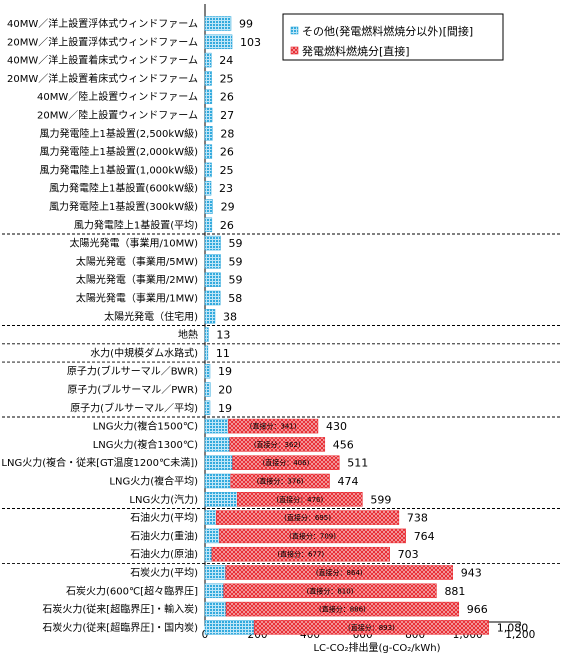  What do you see at coordinates (164, 535) in the screenshot?
I see `category-label: 石油火力(重油)` at bounding box center [164, 535].